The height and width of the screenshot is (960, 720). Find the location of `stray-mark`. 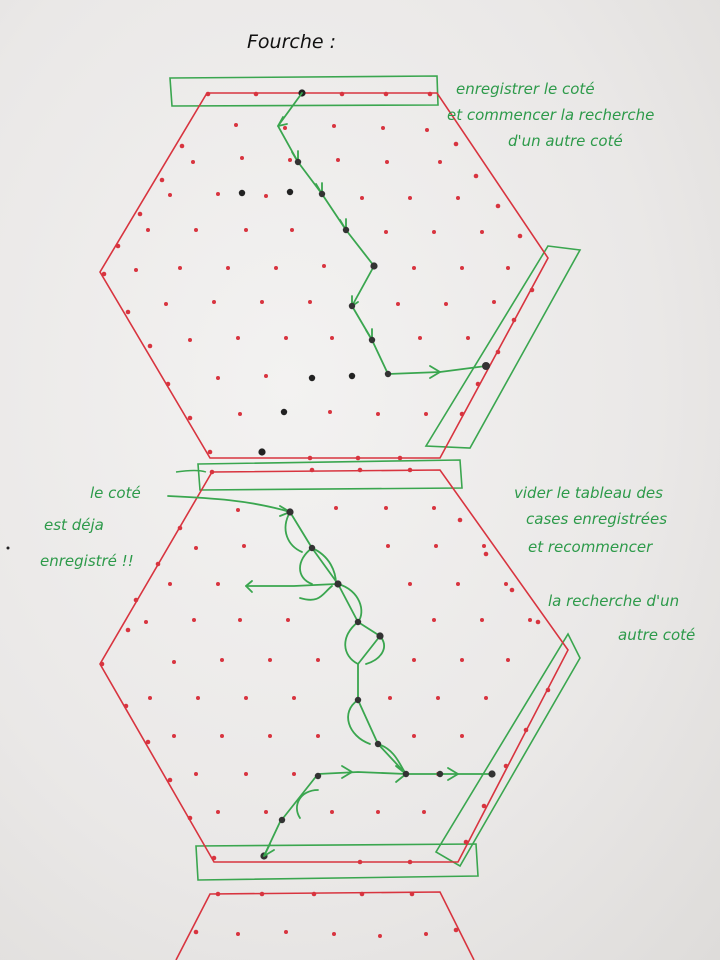

stray-mark is located at coordinates (8, 548).